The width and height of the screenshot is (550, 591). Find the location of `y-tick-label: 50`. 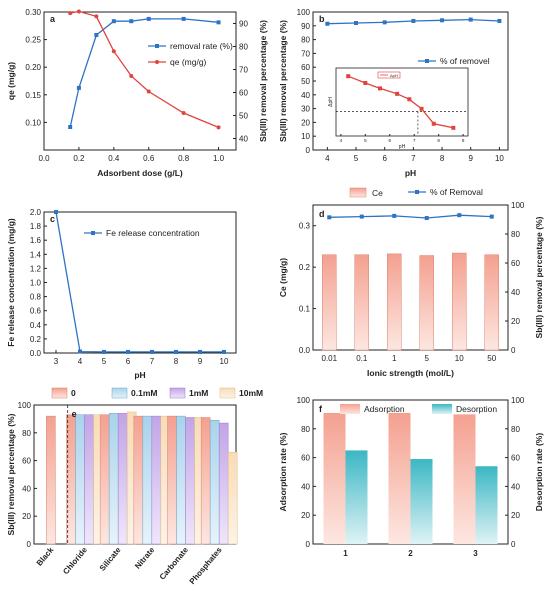

y-tick-label: 50 is located at coordinates (305, 81).